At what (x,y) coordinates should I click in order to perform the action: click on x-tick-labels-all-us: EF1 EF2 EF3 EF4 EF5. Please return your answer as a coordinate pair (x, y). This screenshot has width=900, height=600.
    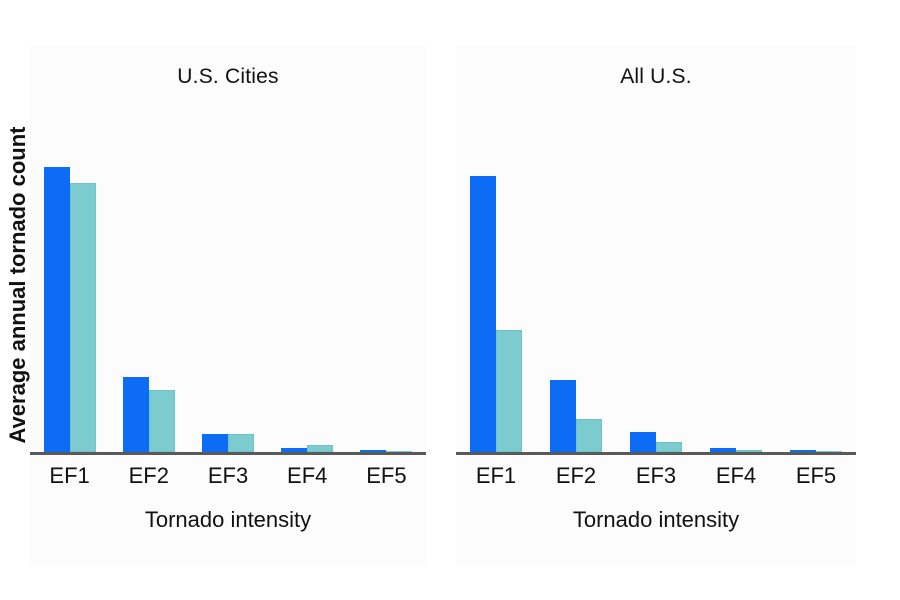
    Looking at the image, I should click on (656, 476).